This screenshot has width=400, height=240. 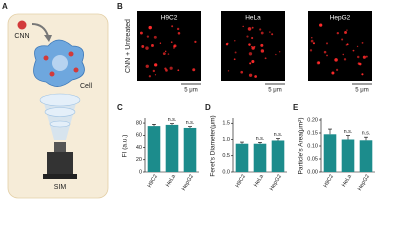 I want to click on y-tick-label: 0.00, so click(x=312, y=172).